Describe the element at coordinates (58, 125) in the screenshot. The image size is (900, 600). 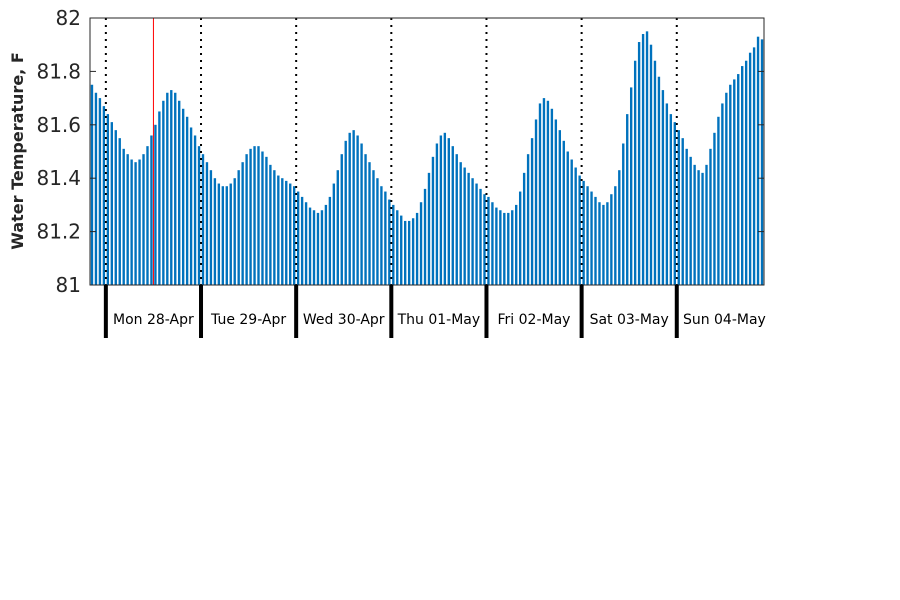
I see `y-tick-label: 81.6` at that location.